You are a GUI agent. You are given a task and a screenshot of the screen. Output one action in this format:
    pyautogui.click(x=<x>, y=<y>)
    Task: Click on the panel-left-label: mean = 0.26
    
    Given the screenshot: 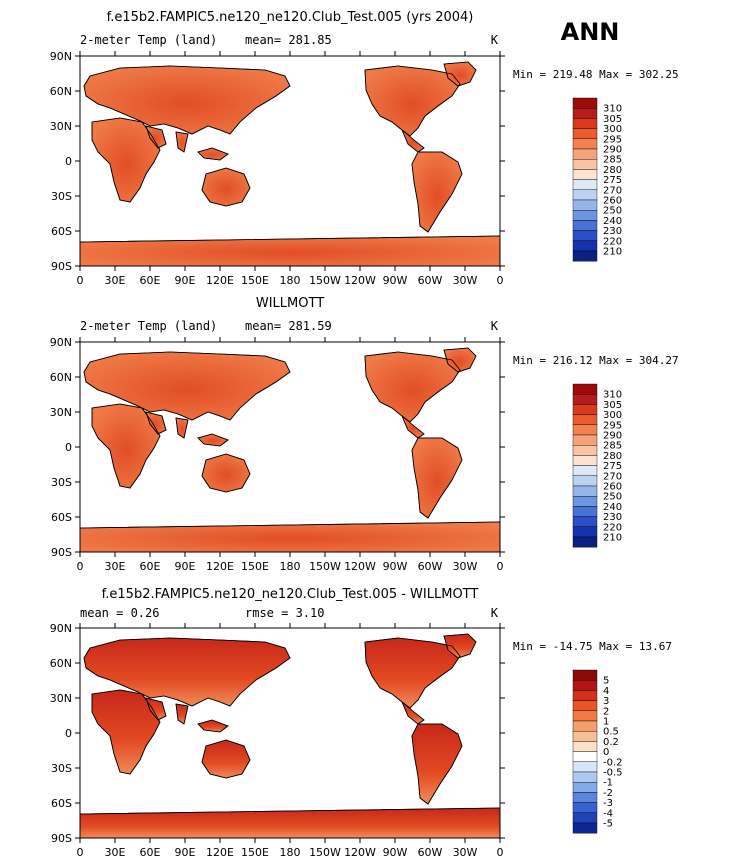 What is the action you would take?
    pyautogui.click(x=119, y=613)
    